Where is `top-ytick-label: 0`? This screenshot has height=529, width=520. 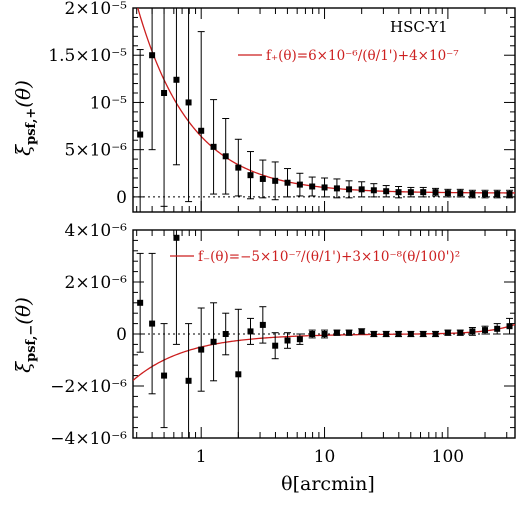 top-ytick-label: 0 is located at coordinates (121, 198).